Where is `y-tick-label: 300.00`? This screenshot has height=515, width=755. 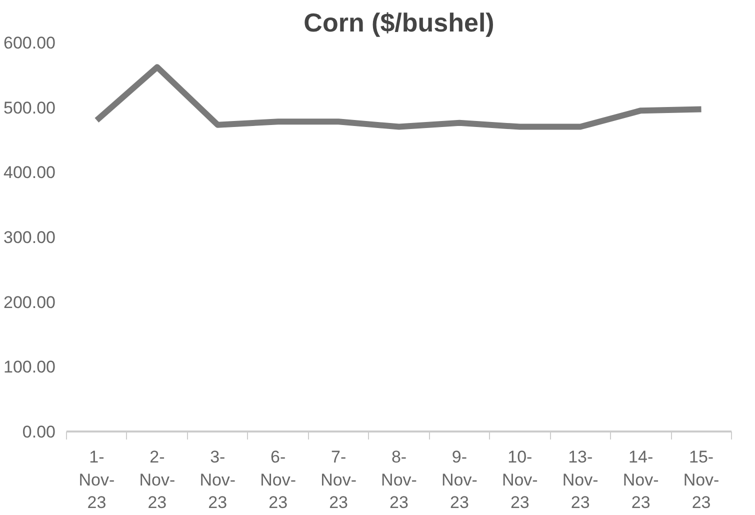 y-tick-label: 300.00 is located at coordinates (30, 237).